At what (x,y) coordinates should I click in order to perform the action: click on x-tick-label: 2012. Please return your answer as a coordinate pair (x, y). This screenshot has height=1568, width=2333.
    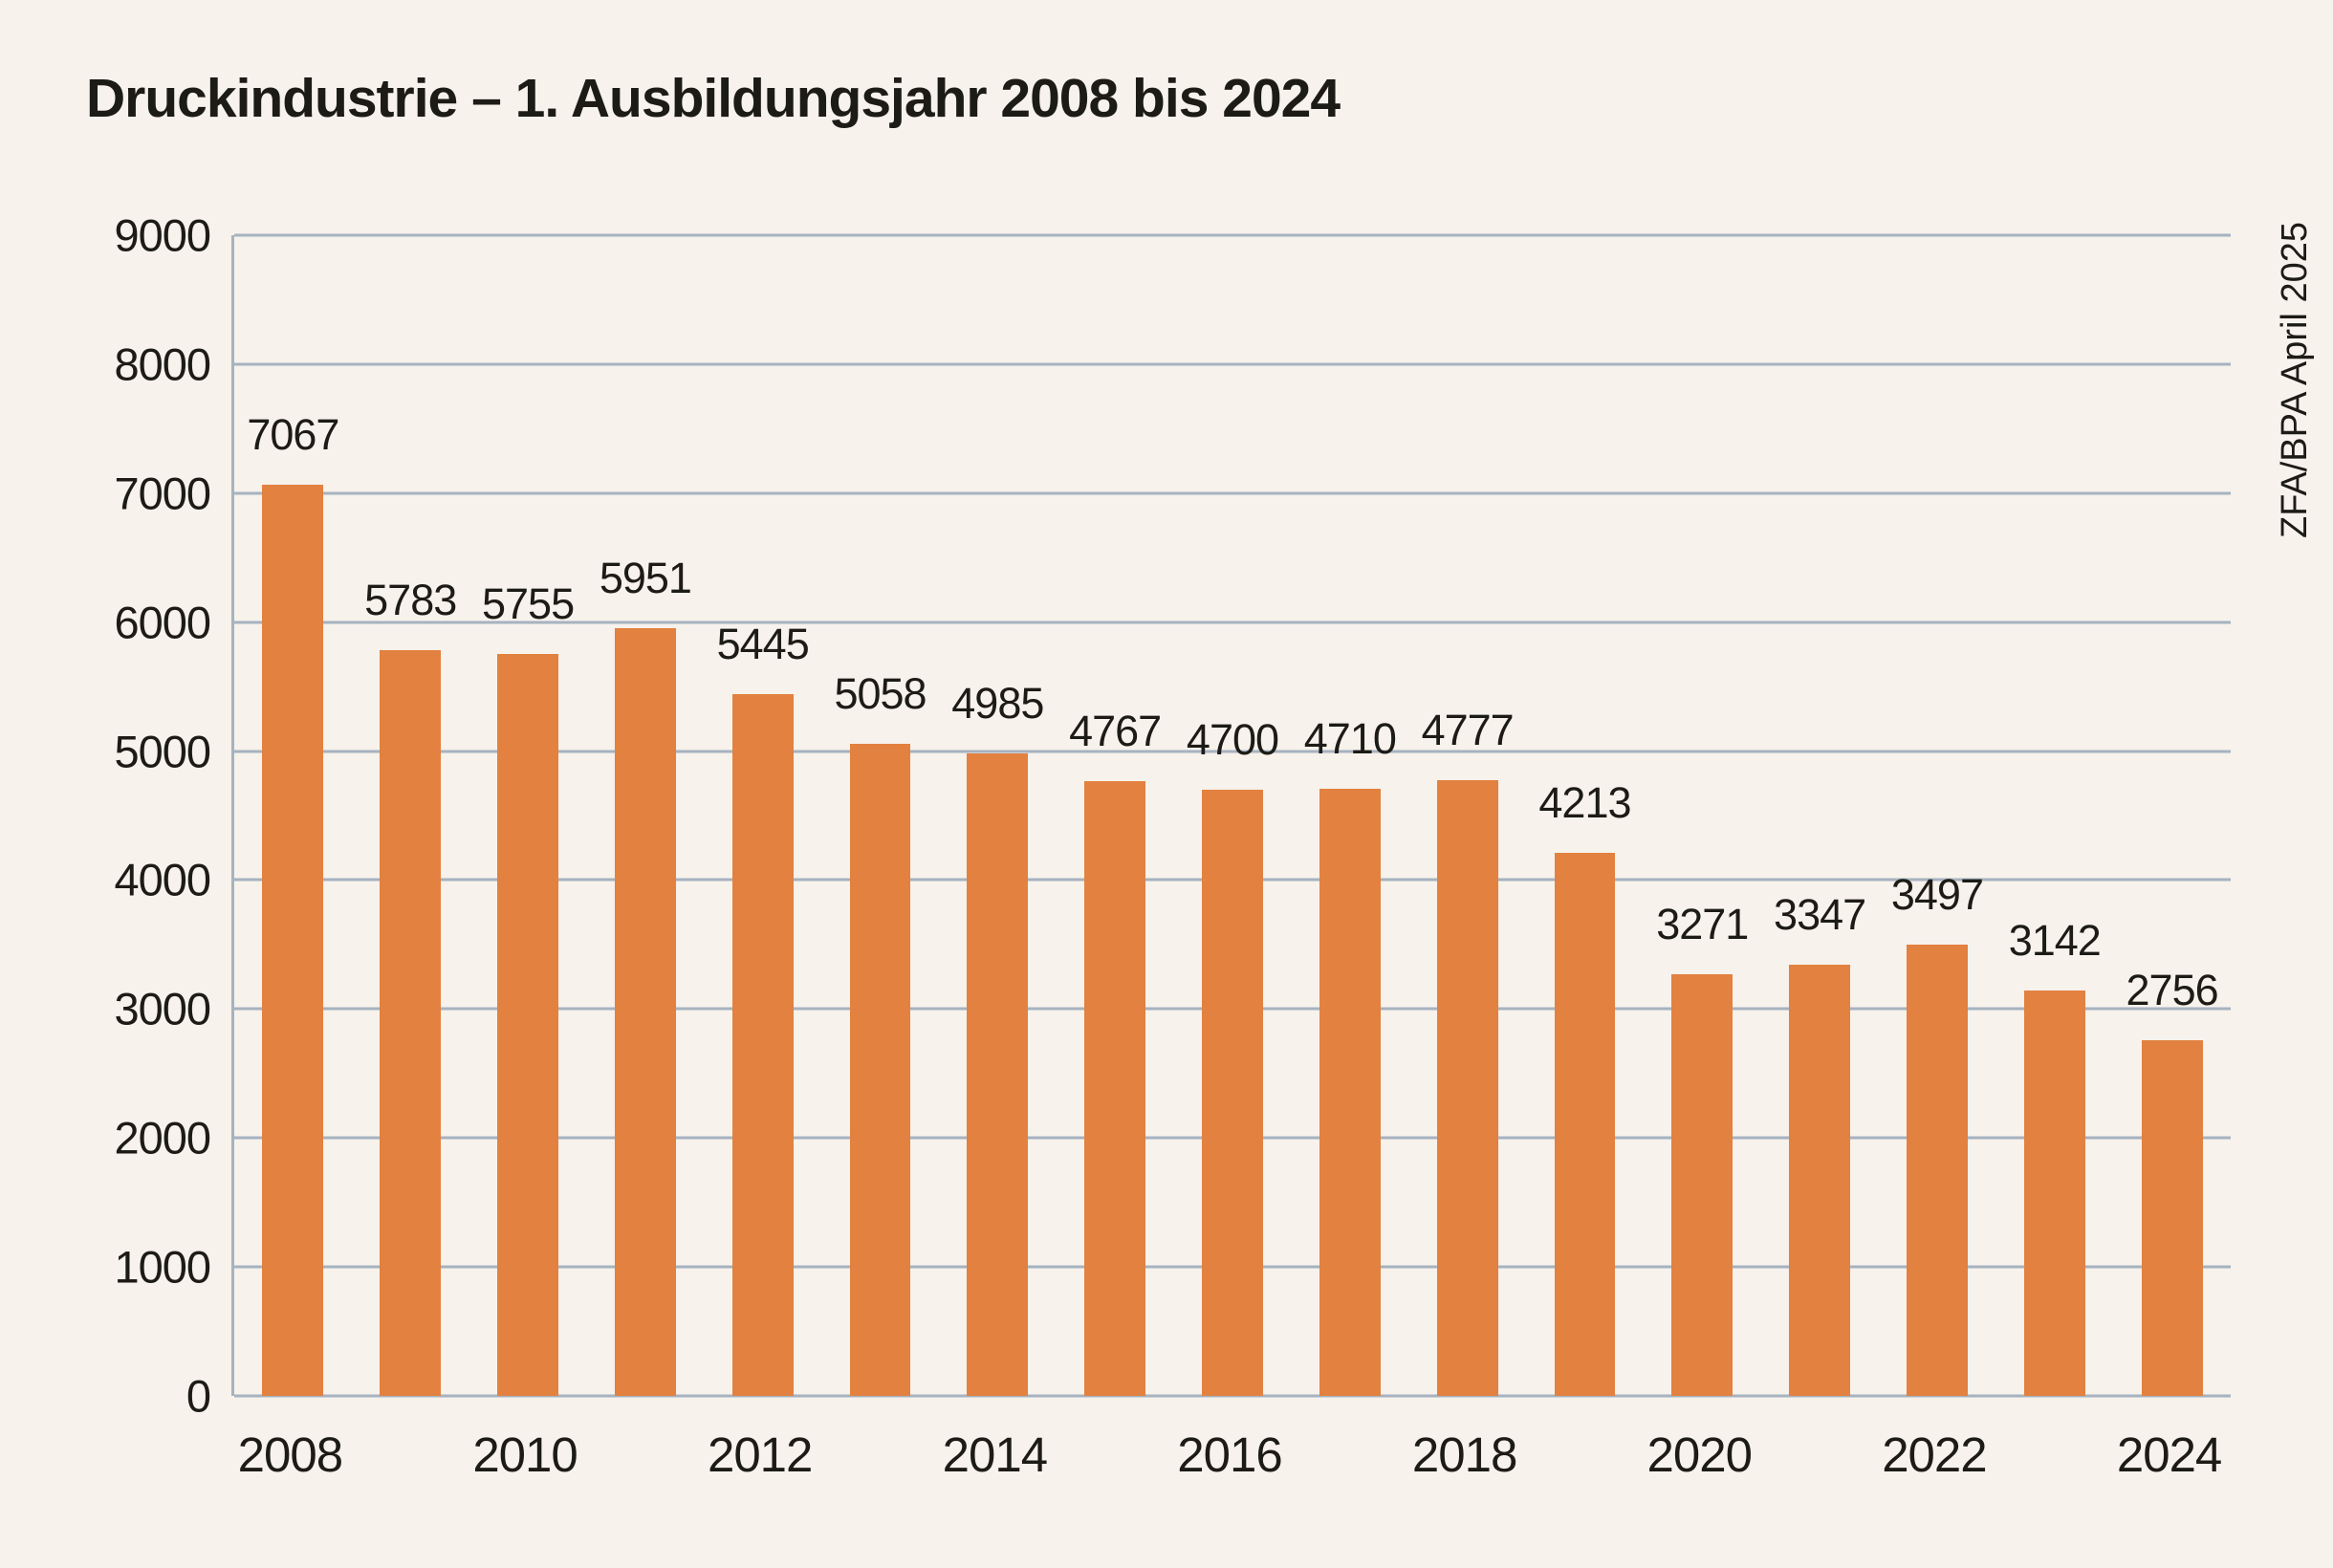
    Looking at the image, I should click on (760, 1454).